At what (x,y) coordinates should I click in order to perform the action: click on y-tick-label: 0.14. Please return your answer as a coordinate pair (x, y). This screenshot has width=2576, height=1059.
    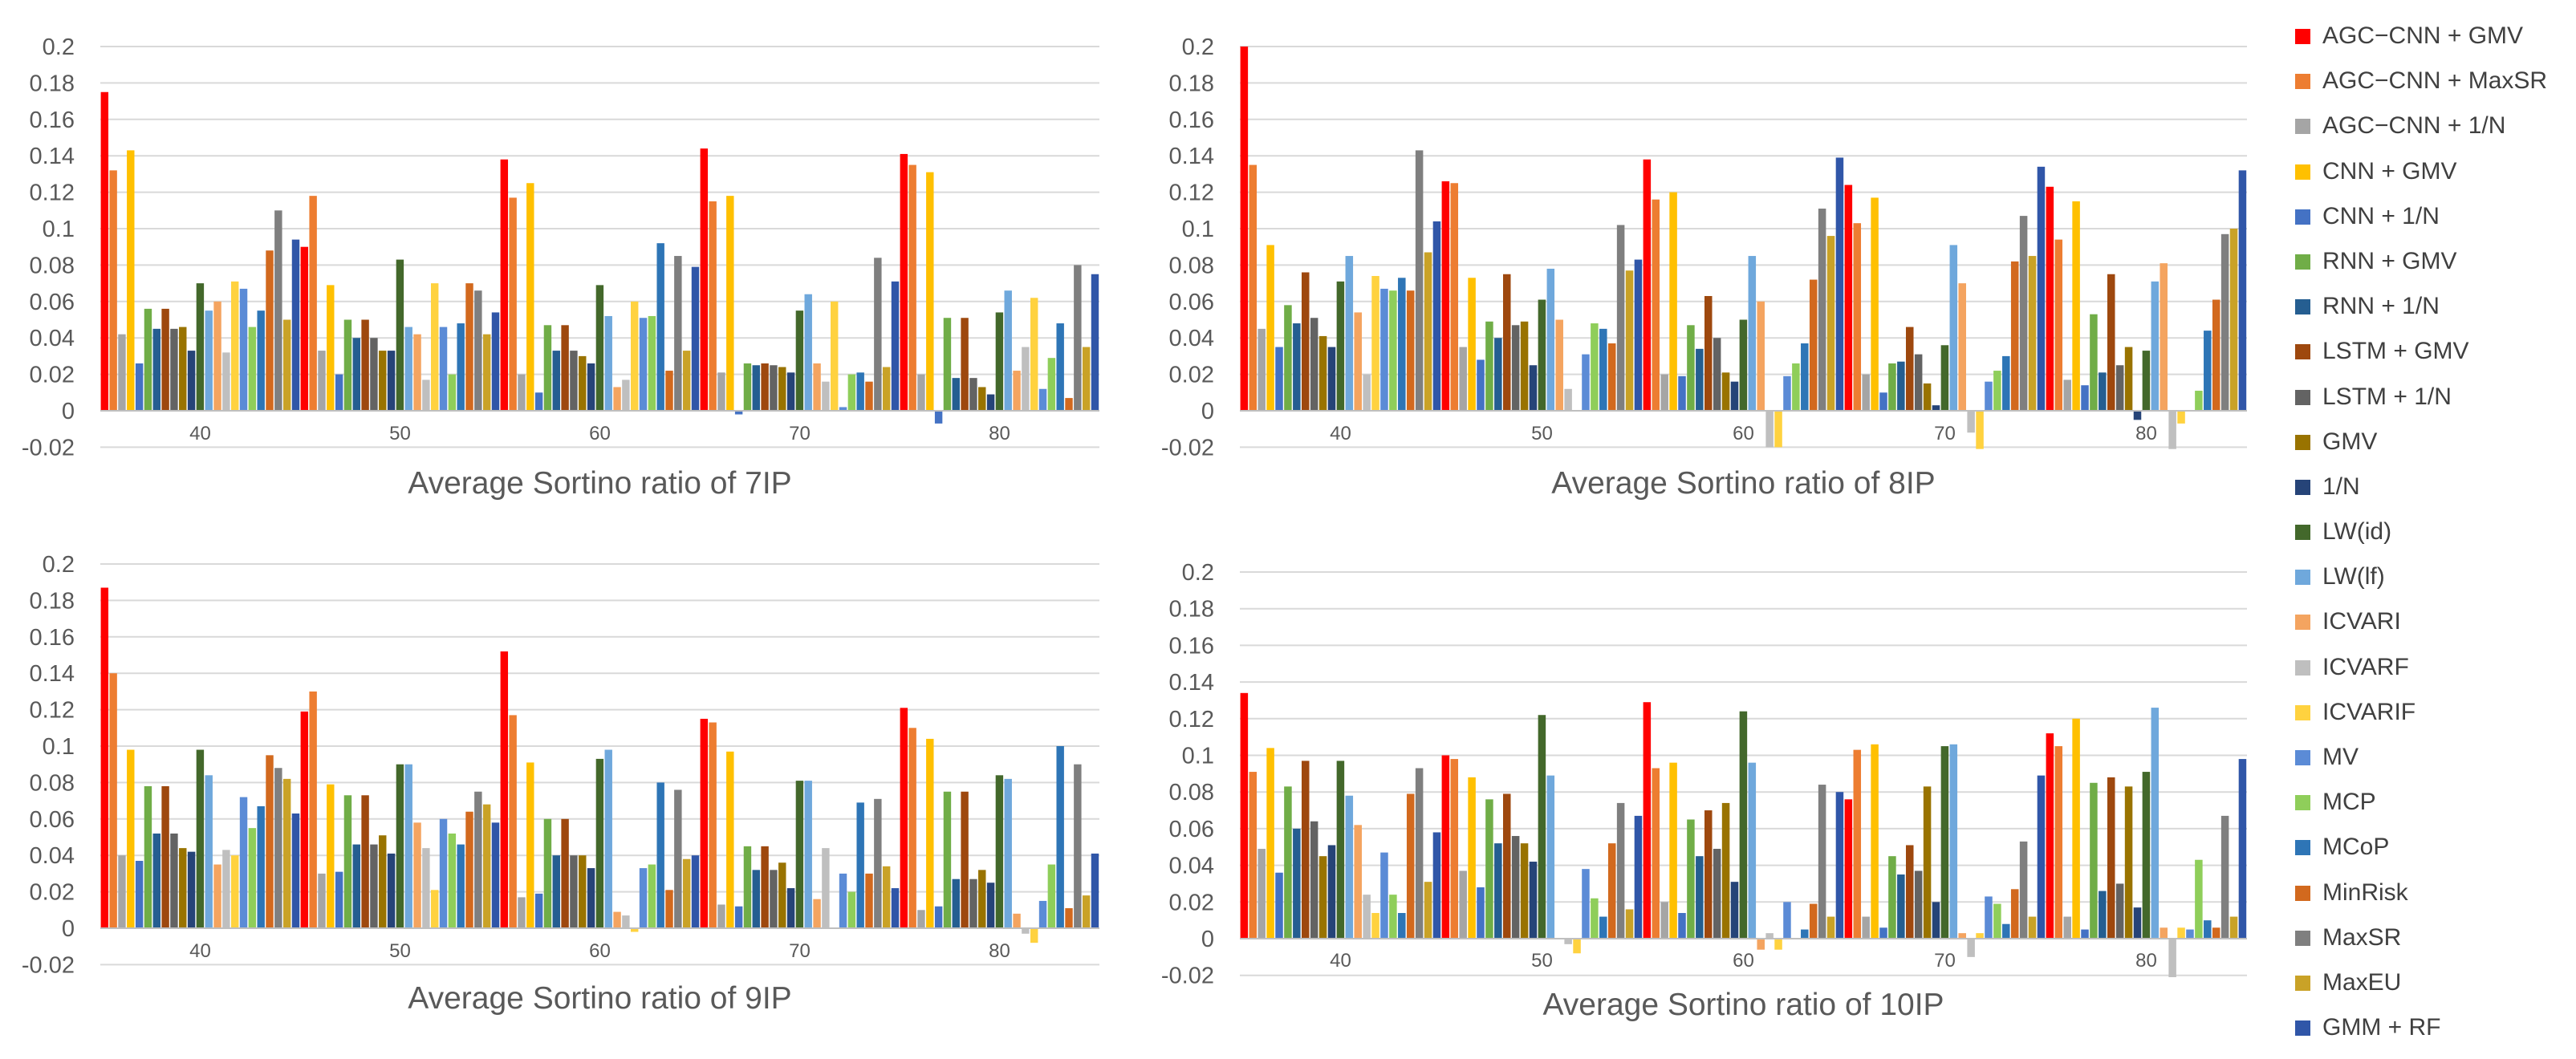
    Looking at the image, I should click on (1191, 156).